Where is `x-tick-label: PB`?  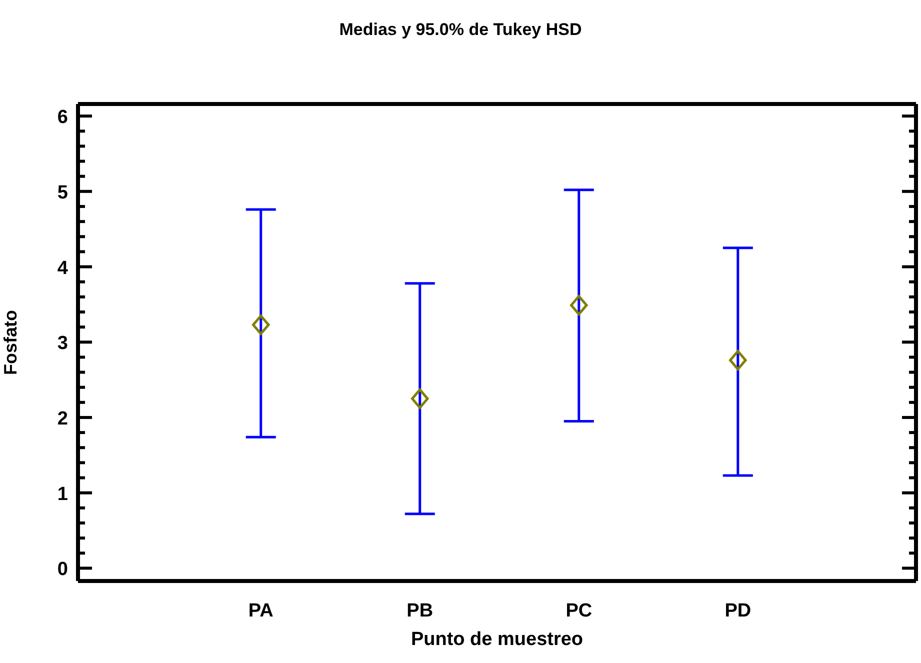 x-tick-label: PB is located at coordinates (420, 611).